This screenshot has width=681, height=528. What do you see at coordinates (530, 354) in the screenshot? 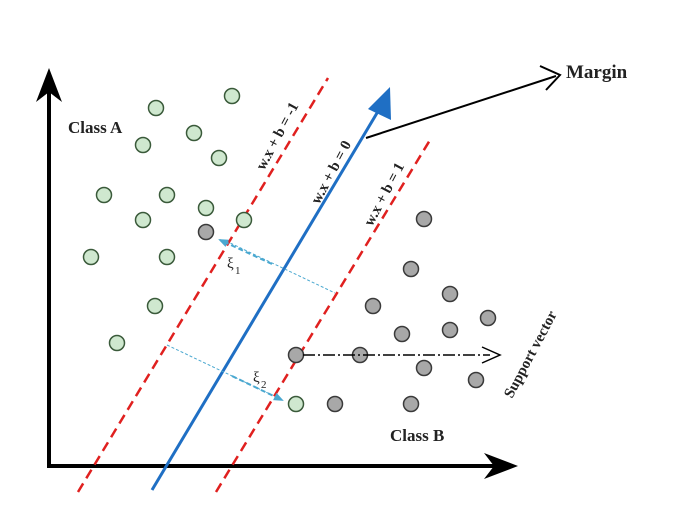
I see `support-vector-label: Support vector` at bounding box center [530, 354].